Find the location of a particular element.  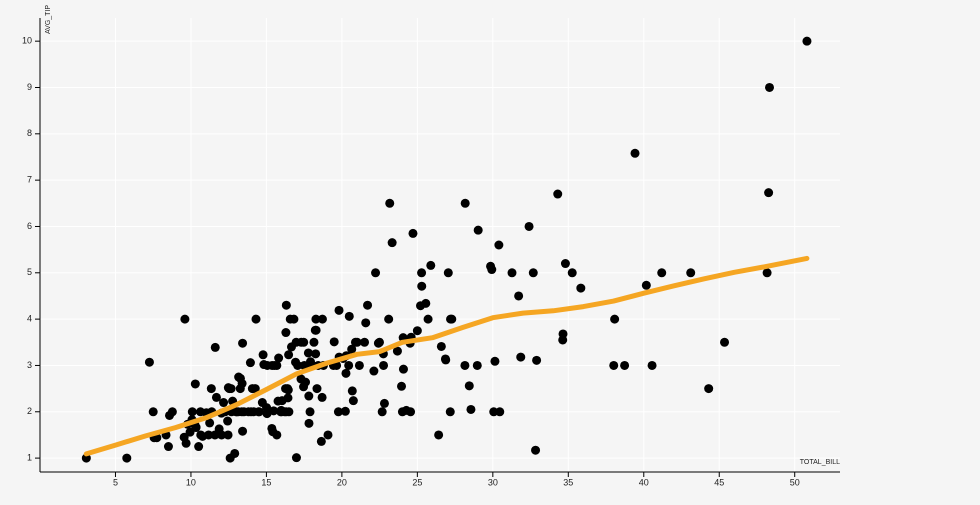

y-tick-label: 4 is located at coordinates (29, 318).